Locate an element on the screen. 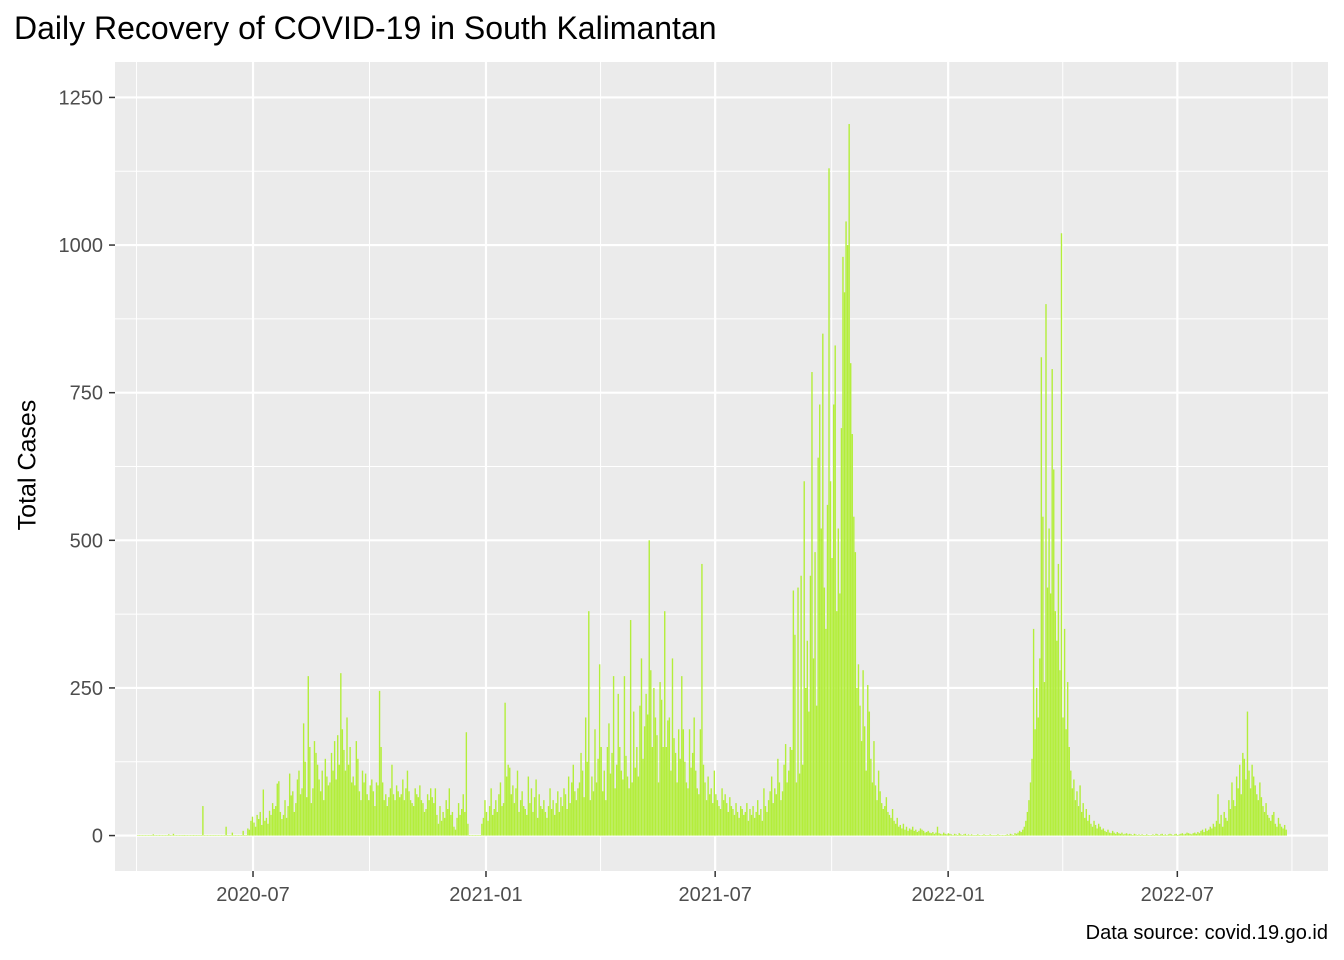 The width and height of the screenshot is (1344, 960). x-tick-label: 2022-07 is located at coordinates (1177, 895).